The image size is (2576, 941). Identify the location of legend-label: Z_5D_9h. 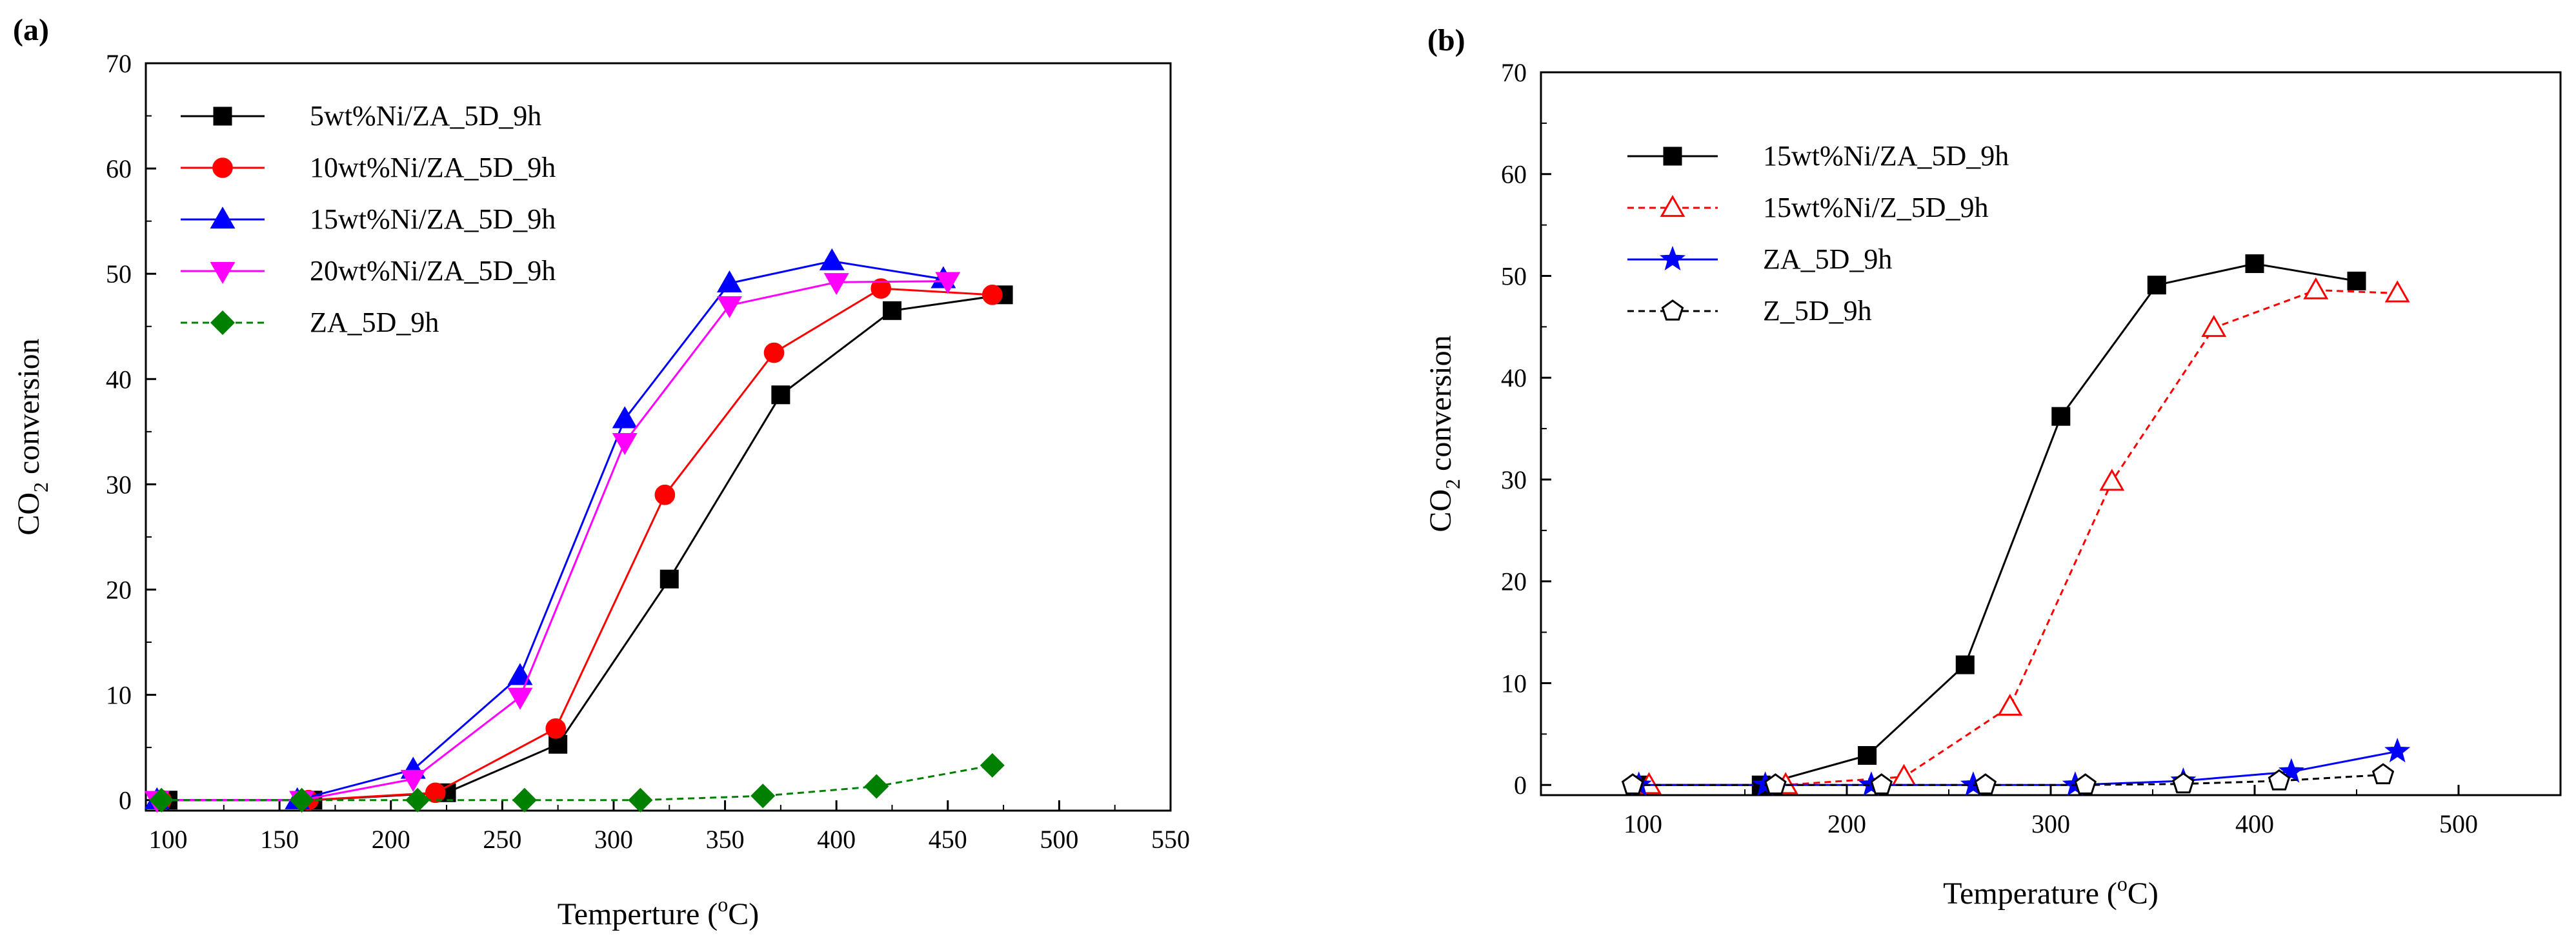
(1817, 311).